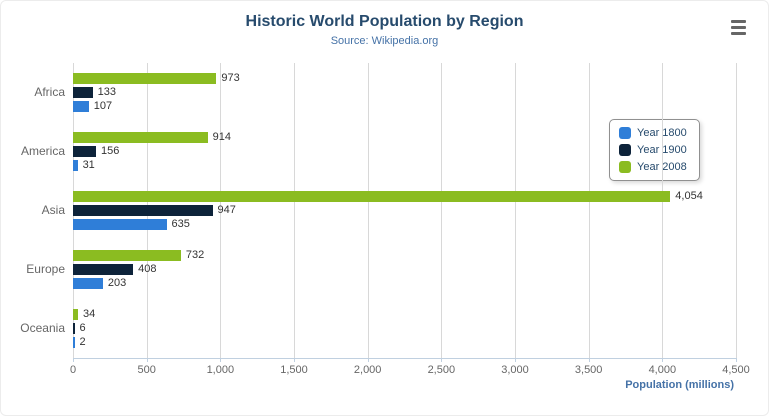 Image resolution: width=769 pixels, height=416 pixels. What do you see at coordinates (515, 370) in the screenshot?
I see `x-tick-label: 3,000` at bounding box center [515, 370].